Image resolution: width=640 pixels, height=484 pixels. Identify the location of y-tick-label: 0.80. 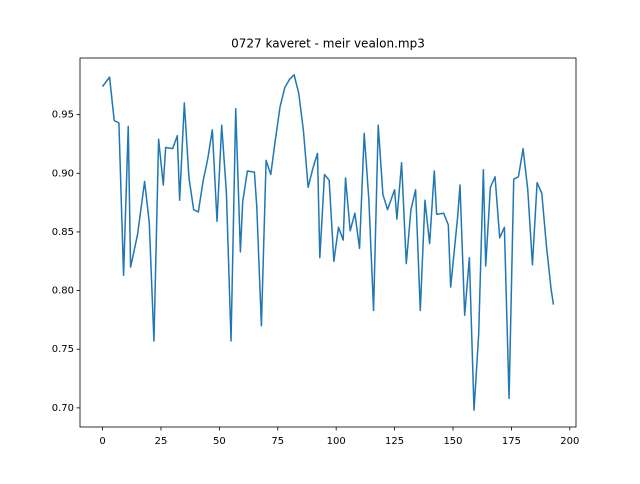
(63, 291).